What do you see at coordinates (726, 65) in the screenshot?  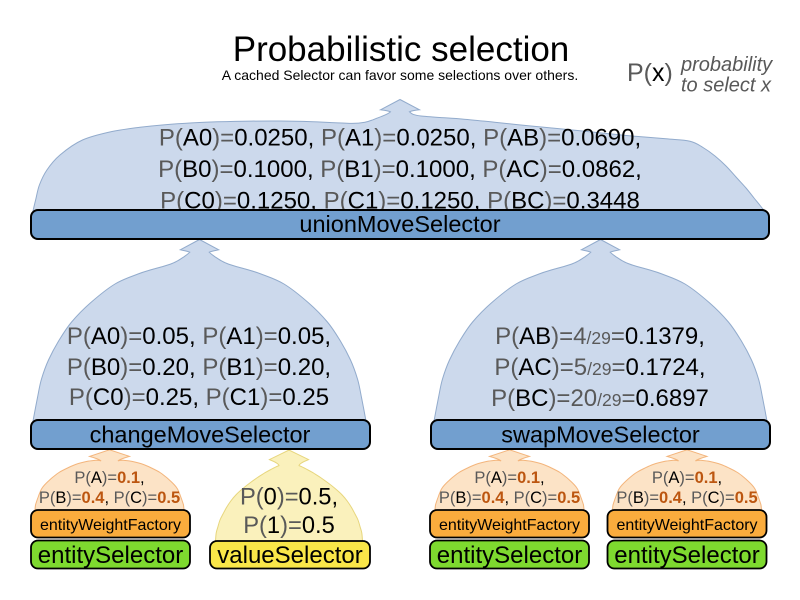 I see `svg-text: probability` at bounding box center [726, 65].